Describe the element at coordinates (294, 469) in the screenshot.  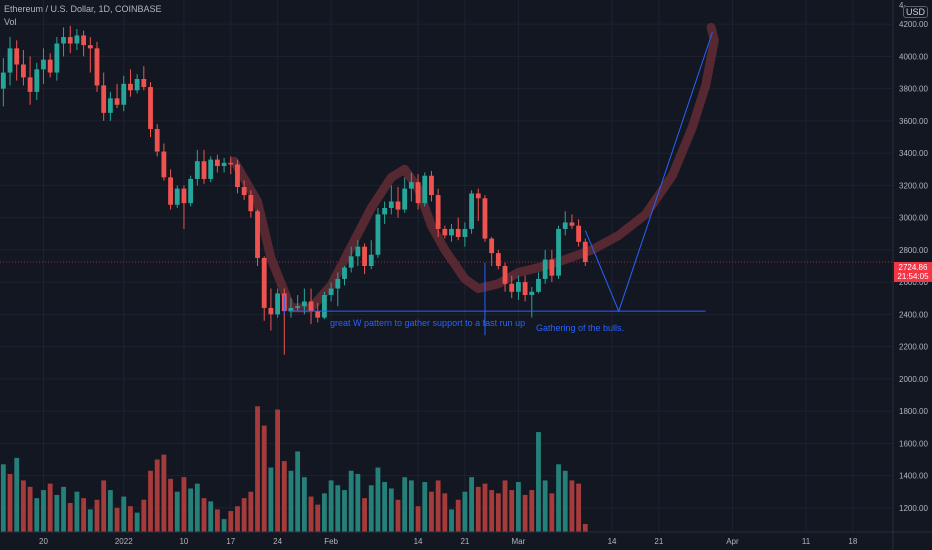
I see `volume-bars` at that location.